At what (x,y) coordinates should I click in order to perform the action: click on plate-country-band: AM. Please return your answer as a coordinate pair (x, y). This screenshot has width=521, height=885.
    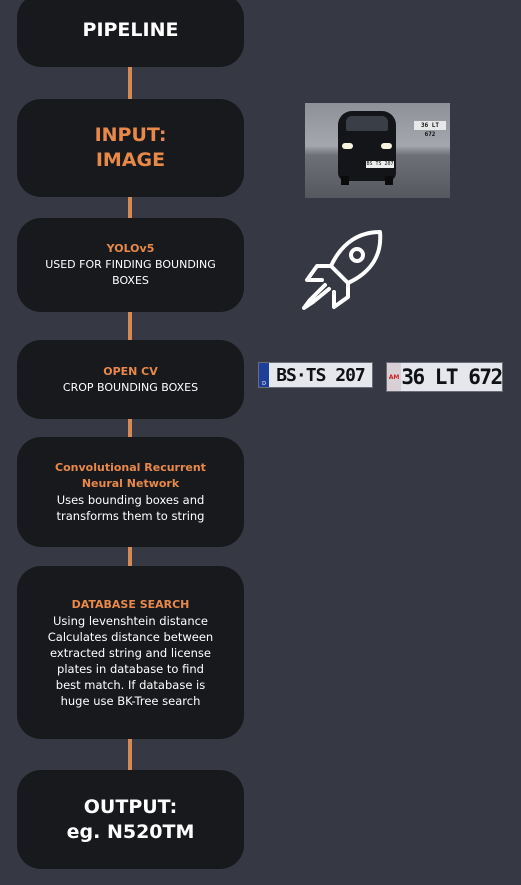
    Looking at the image, I should click on (394, 377).